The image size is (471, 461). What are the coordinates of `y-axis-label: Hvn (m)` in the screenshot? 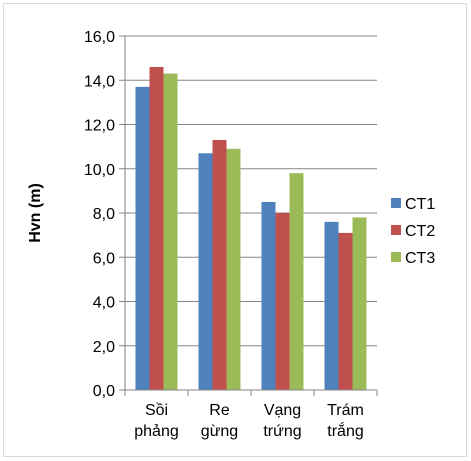 It's located at (35, 213).